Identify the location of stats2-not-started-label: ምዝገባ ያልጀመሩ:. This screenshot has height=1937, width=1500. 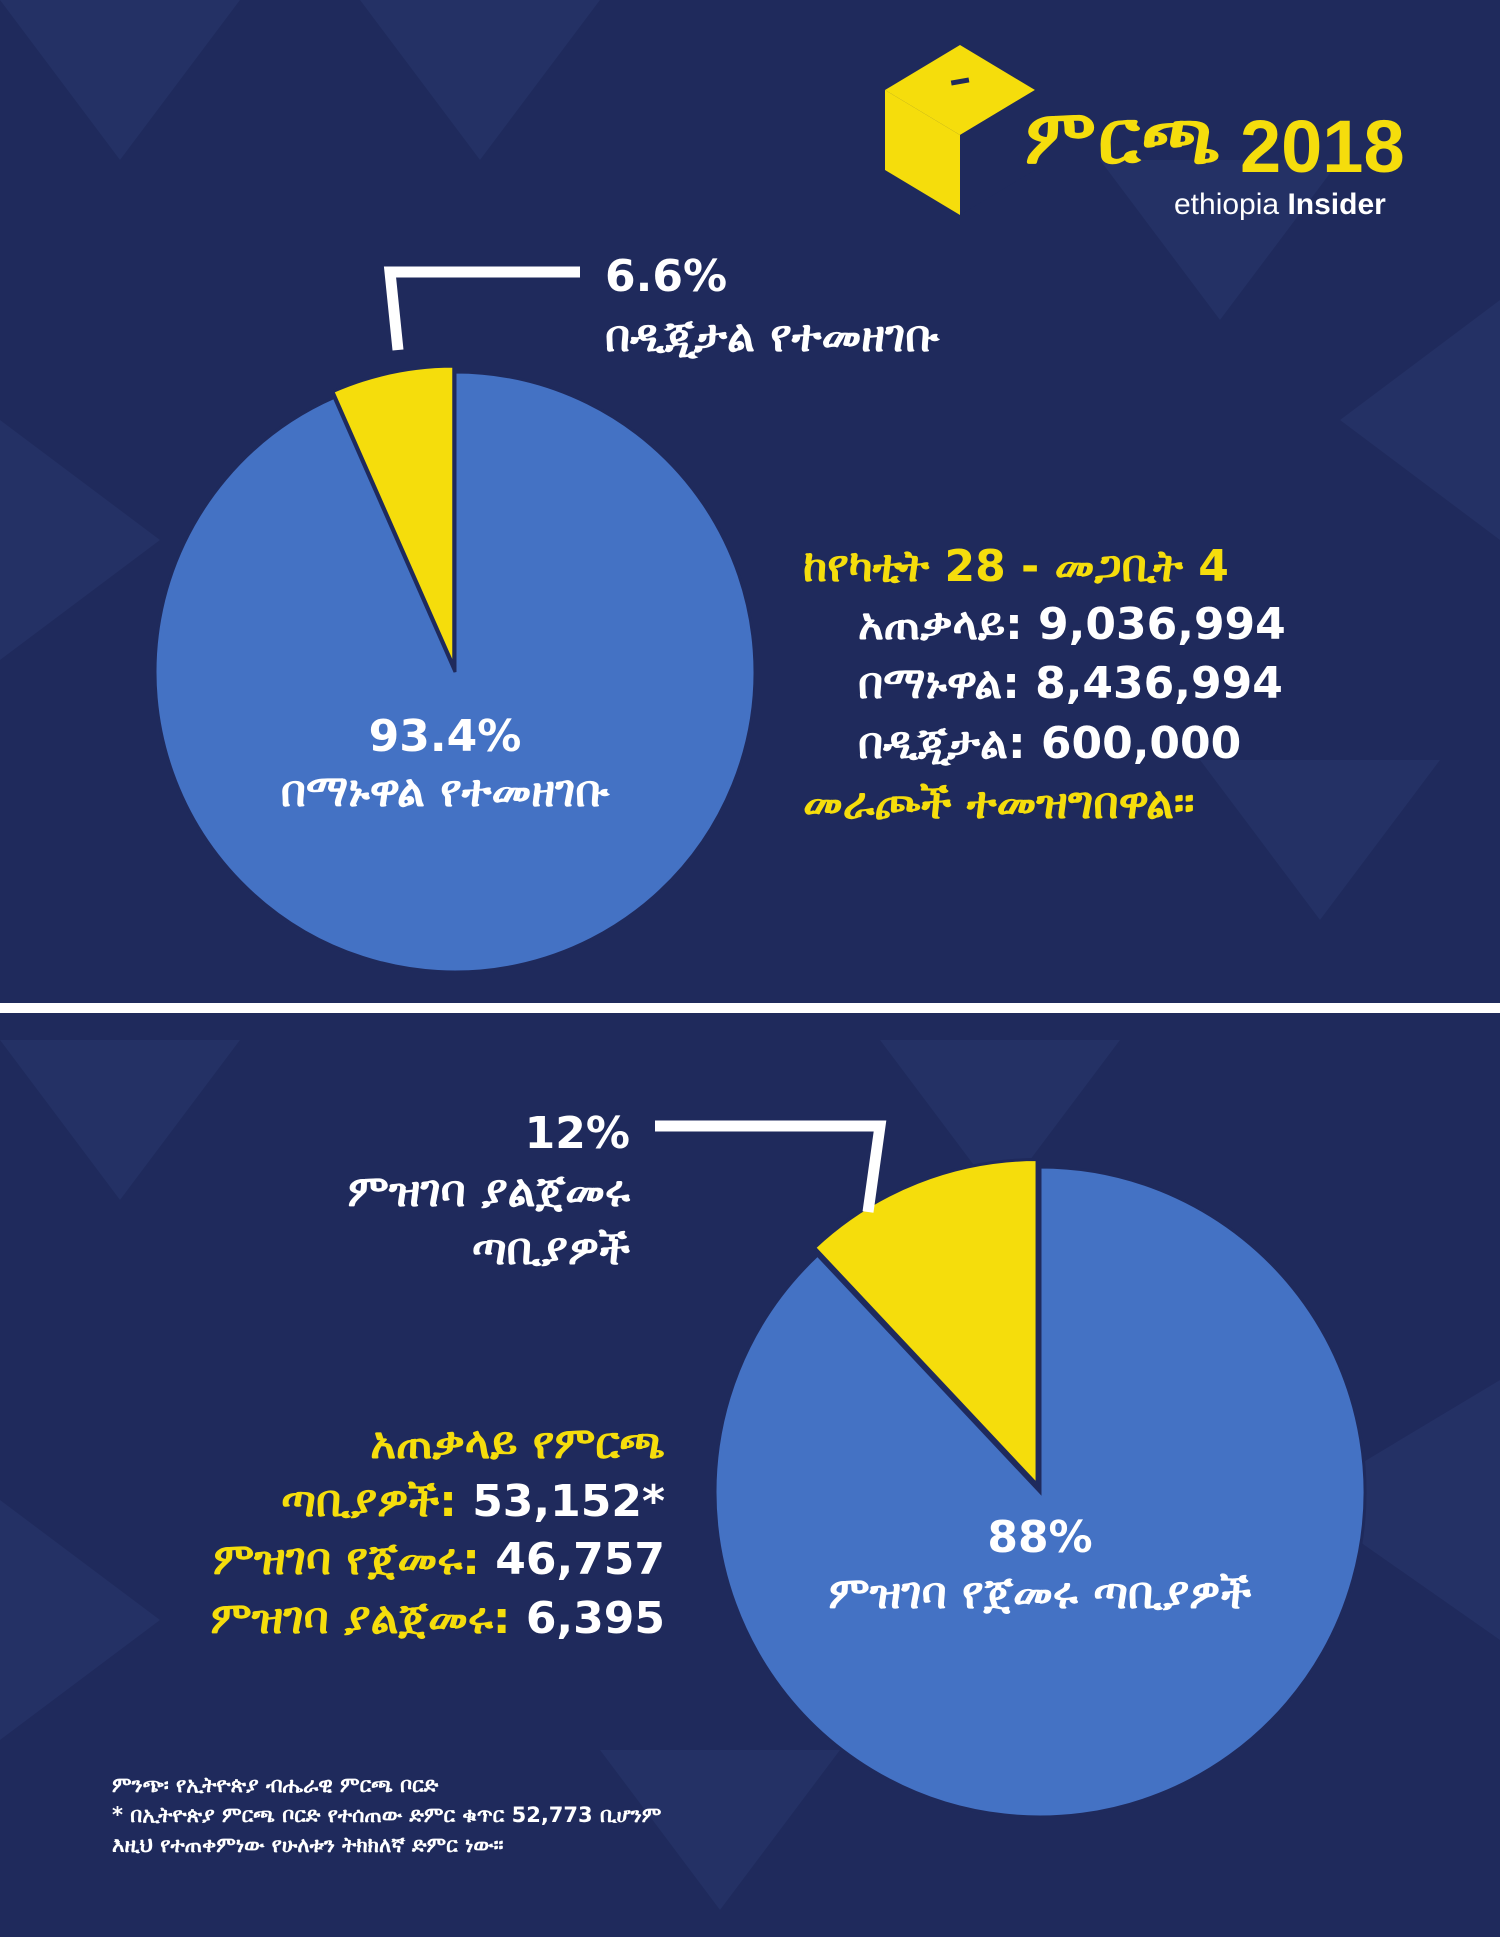
(360, 1618).